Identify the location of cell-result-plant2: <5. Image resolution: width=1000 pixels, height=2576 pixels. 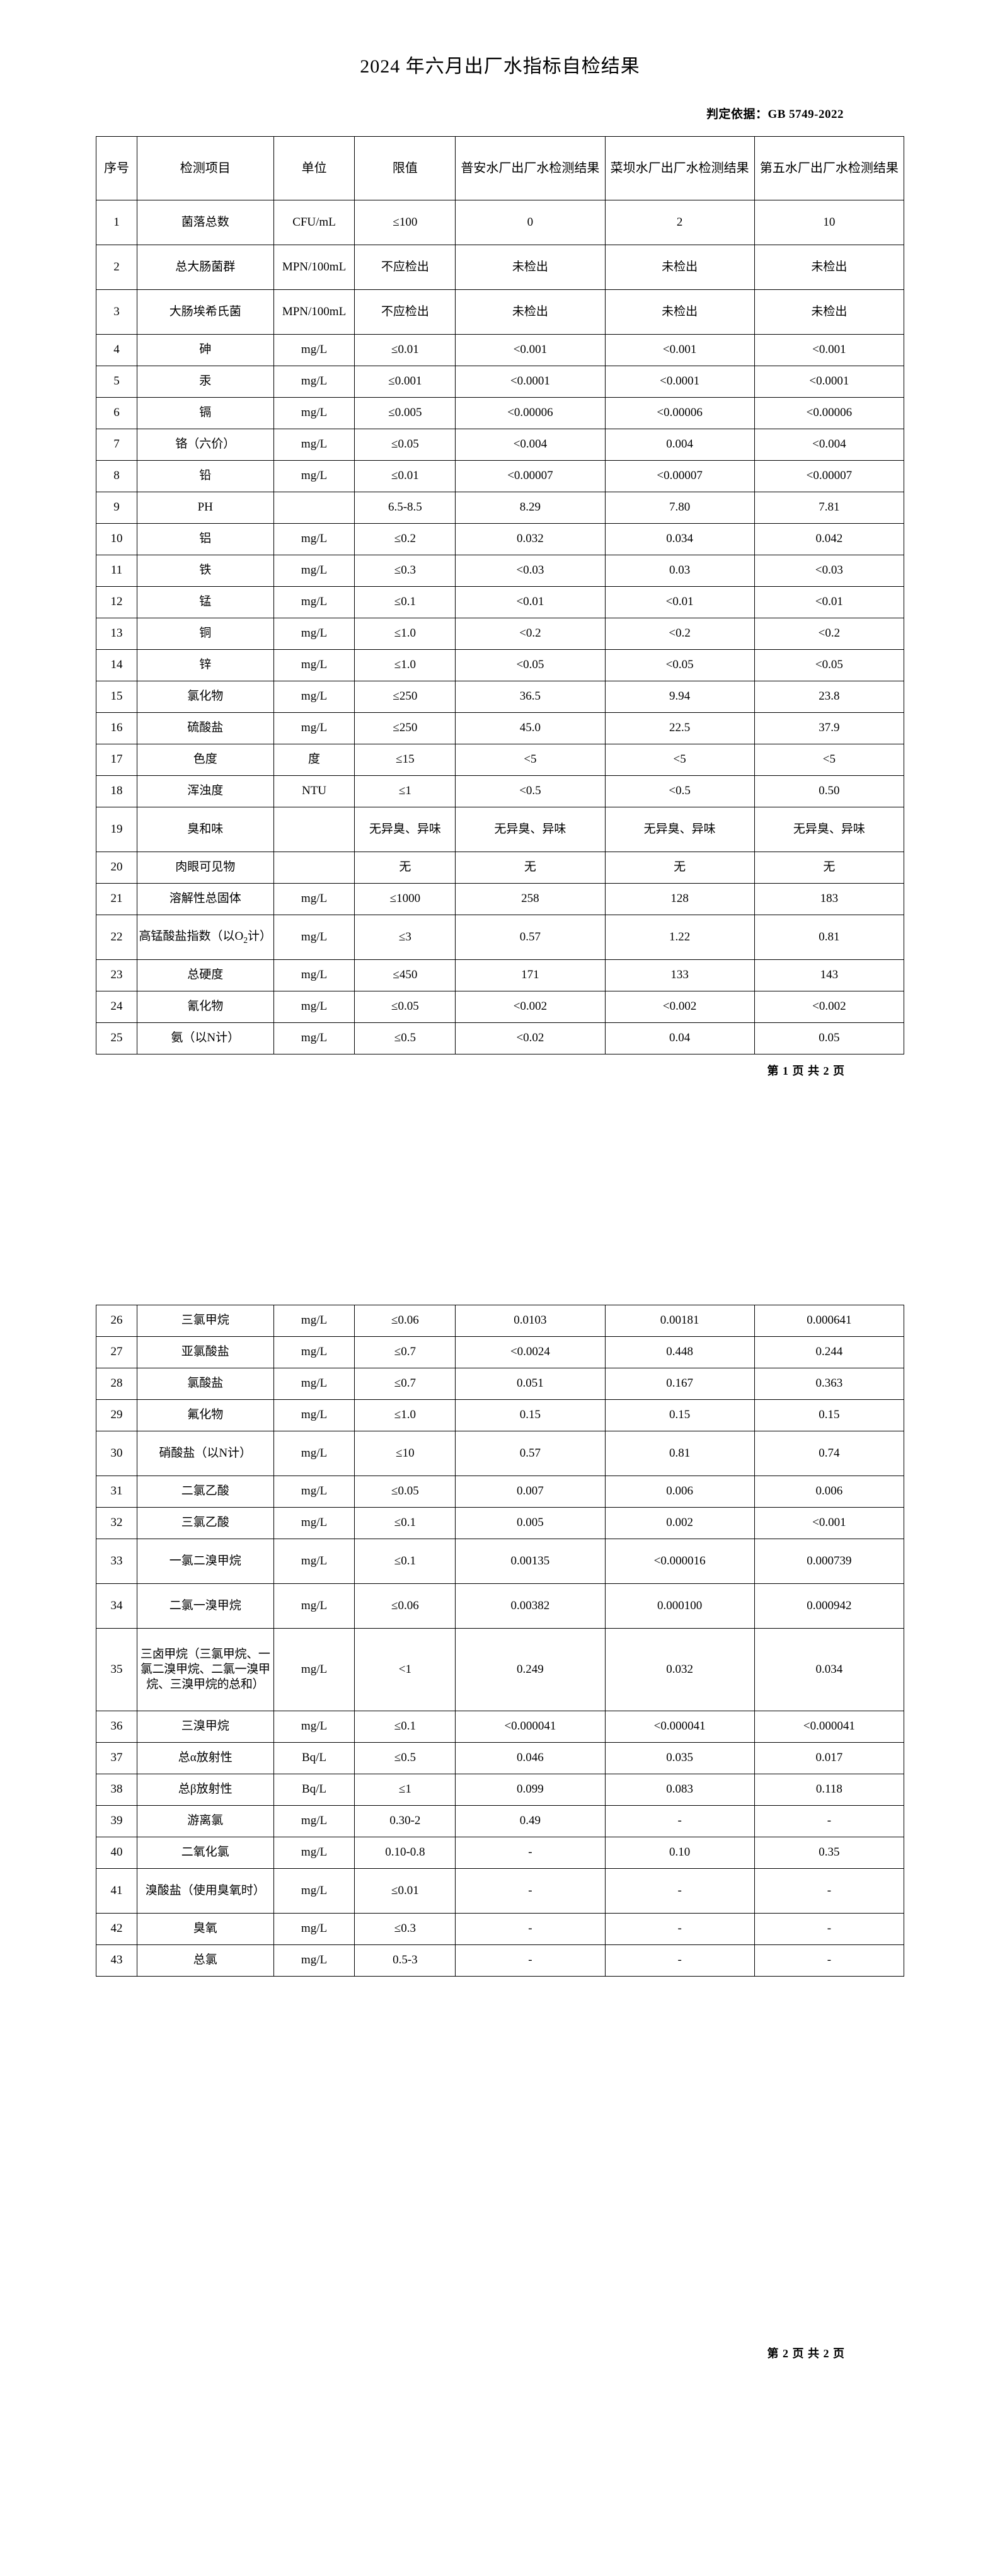
(679, 760).